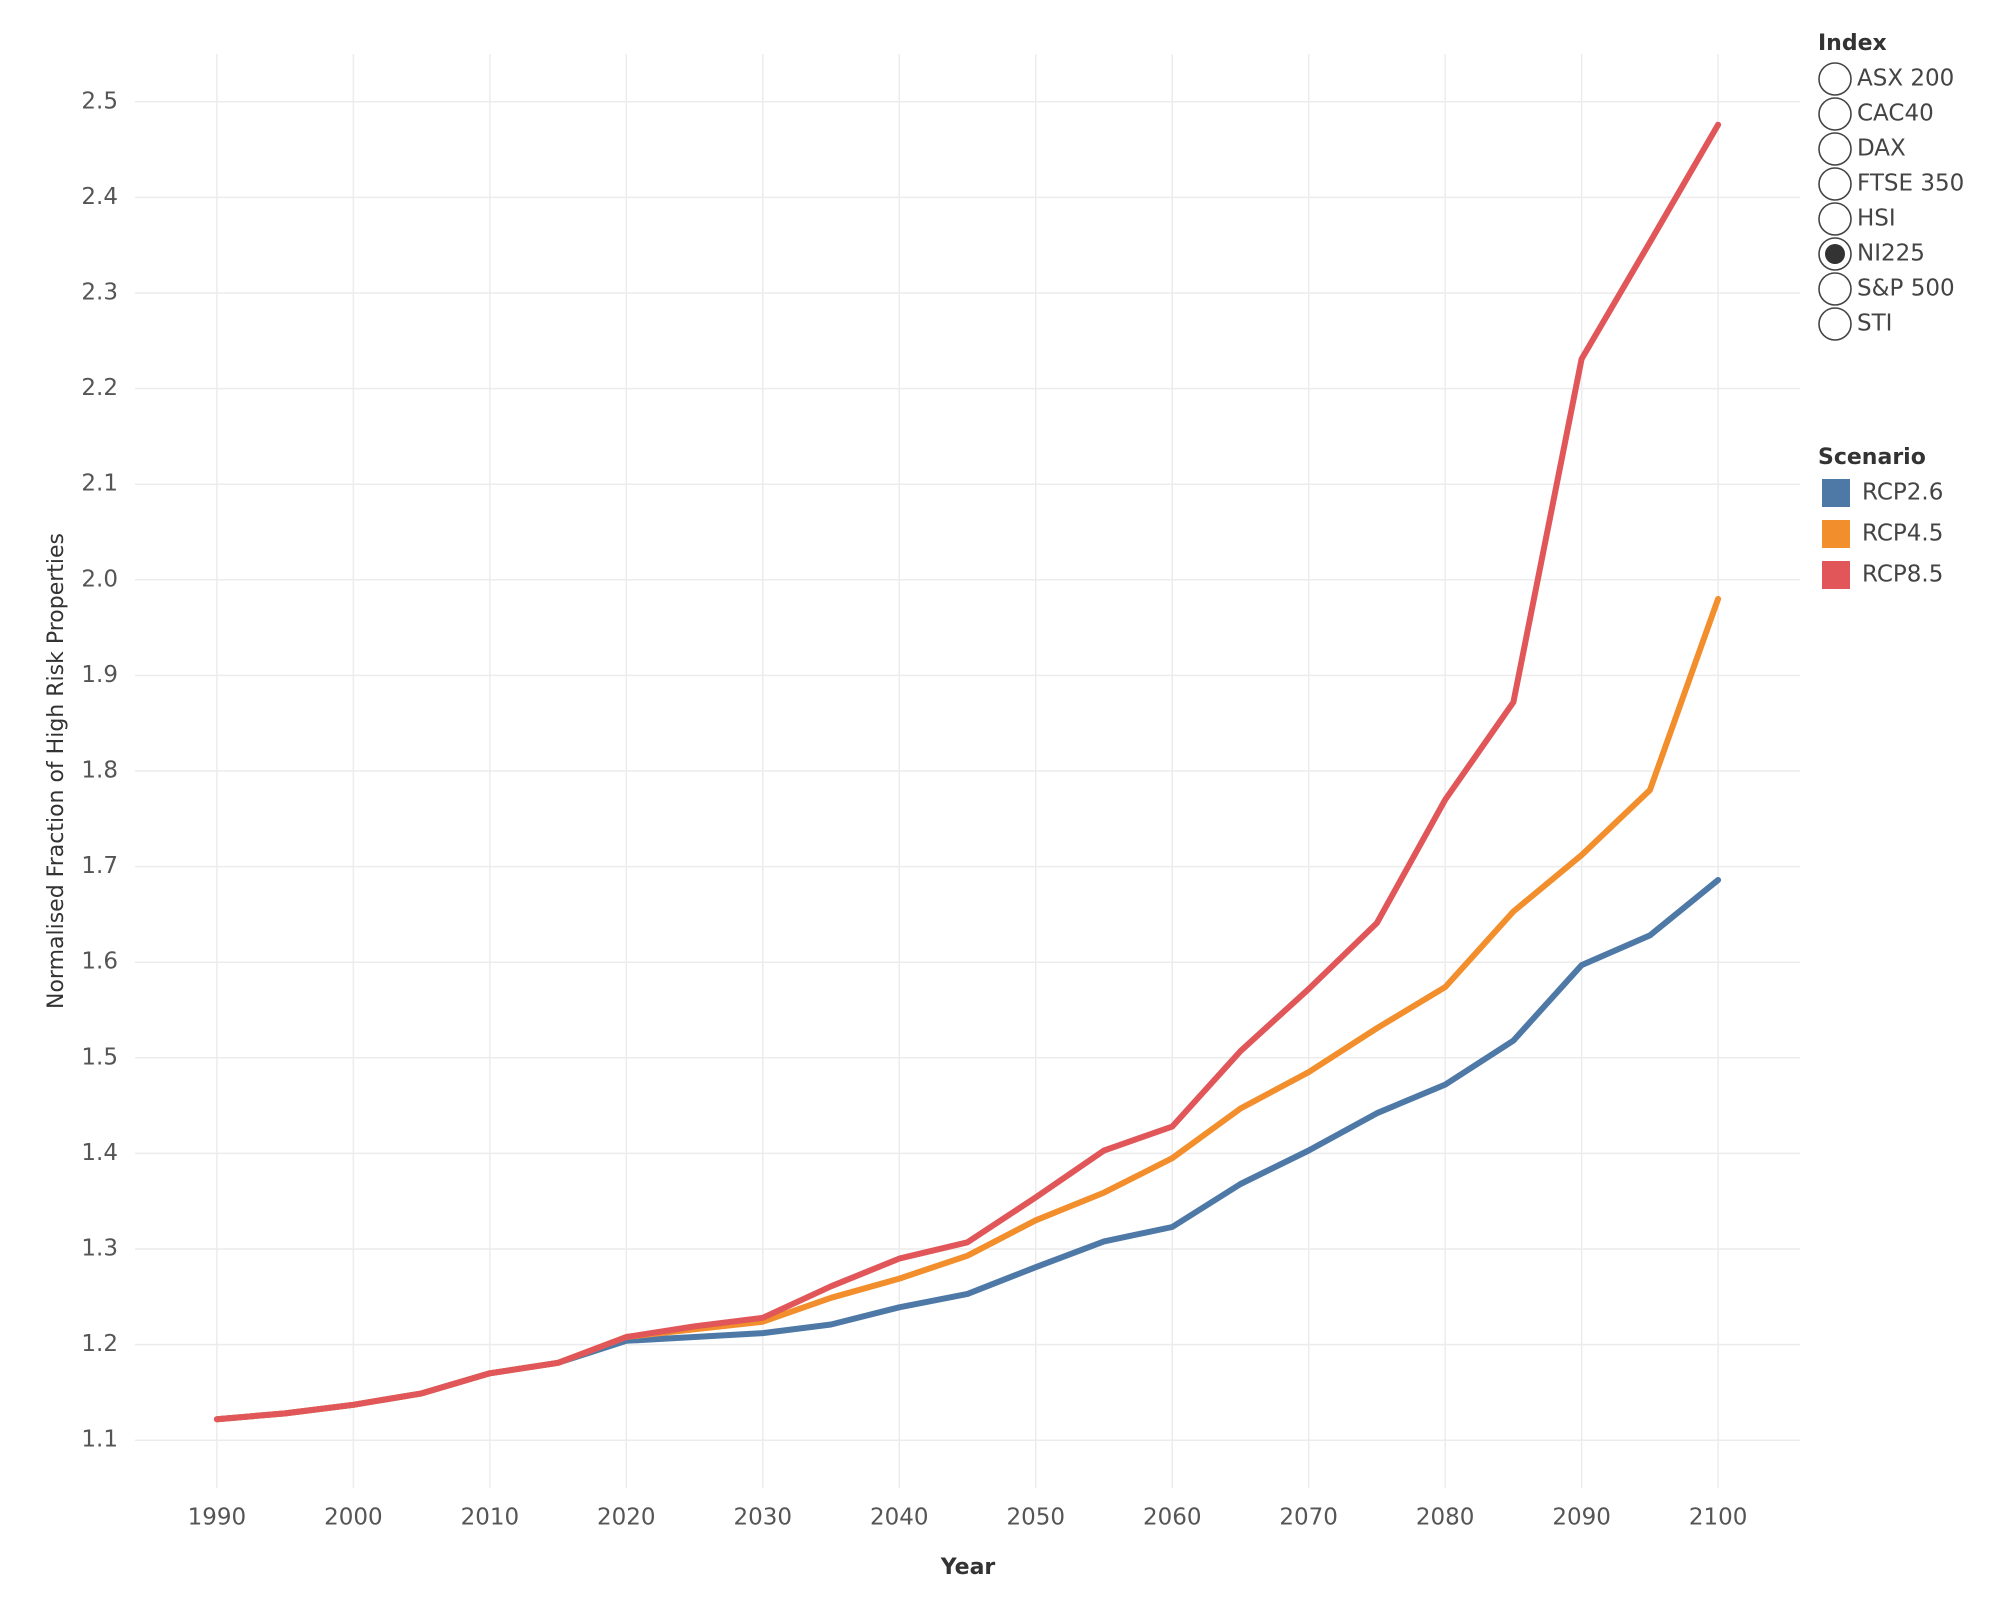 This screenshot has width=2000, height=1600. What do you see at coordinates (353, 1518) in the screenshot?
I see `x-tick-label: 2000` at bounding box center [353, 1518].